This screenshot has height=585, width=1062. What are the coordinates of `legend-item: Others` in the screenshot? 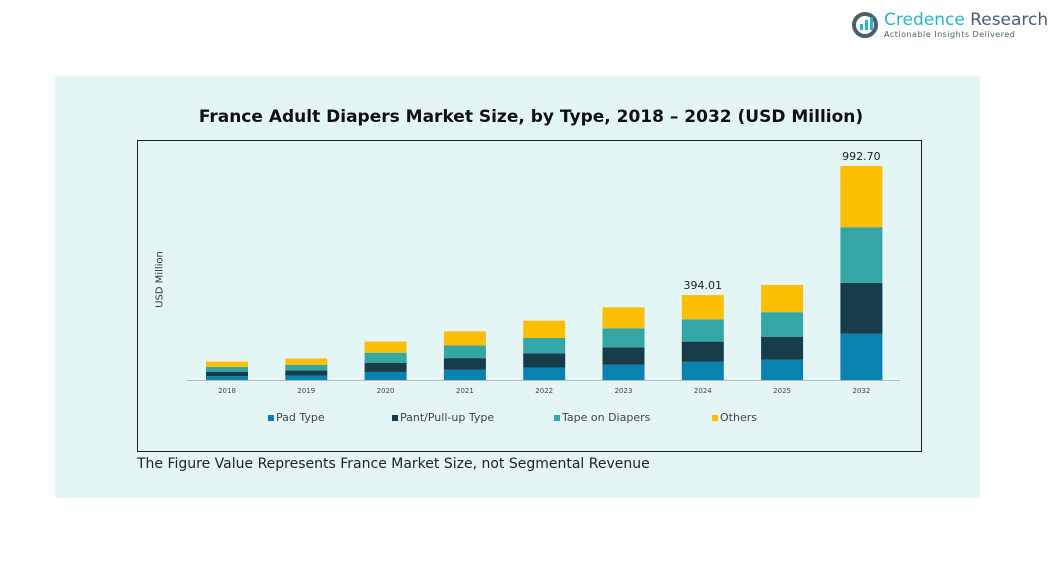 It's located at (734, 417).